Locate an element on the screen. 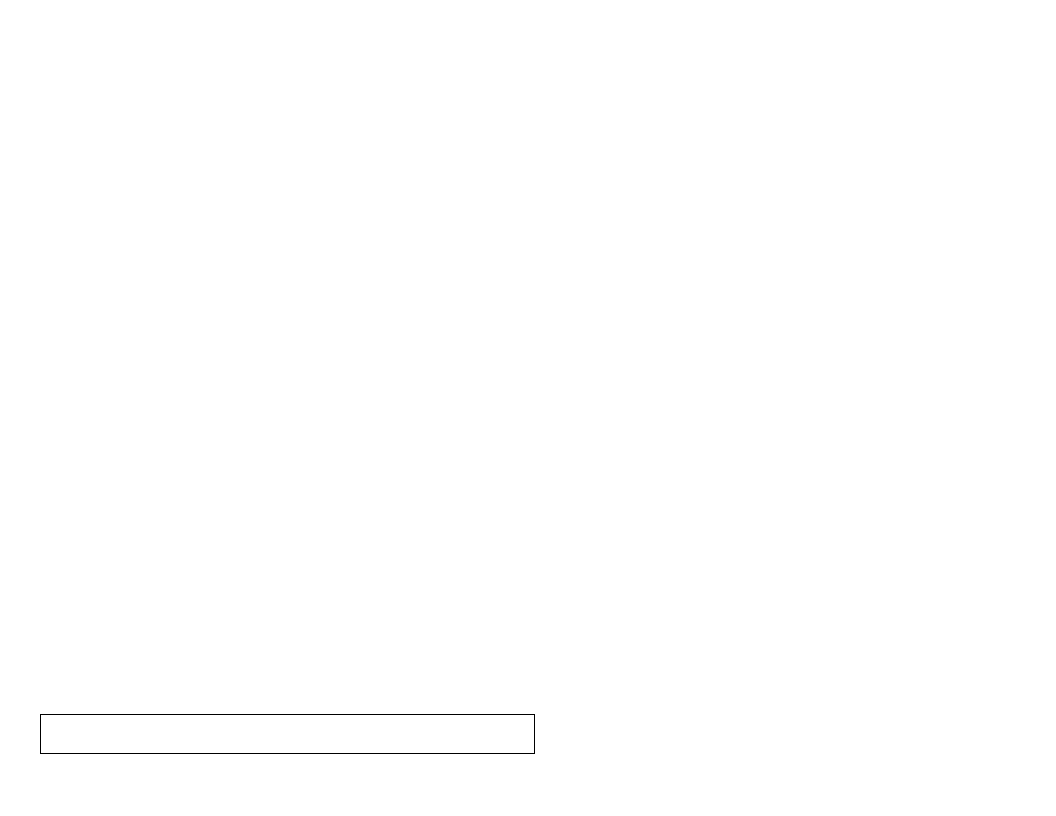 This screenshot has width=1056, height=816. colorbar-gradient is located at coordinates (287, 734).